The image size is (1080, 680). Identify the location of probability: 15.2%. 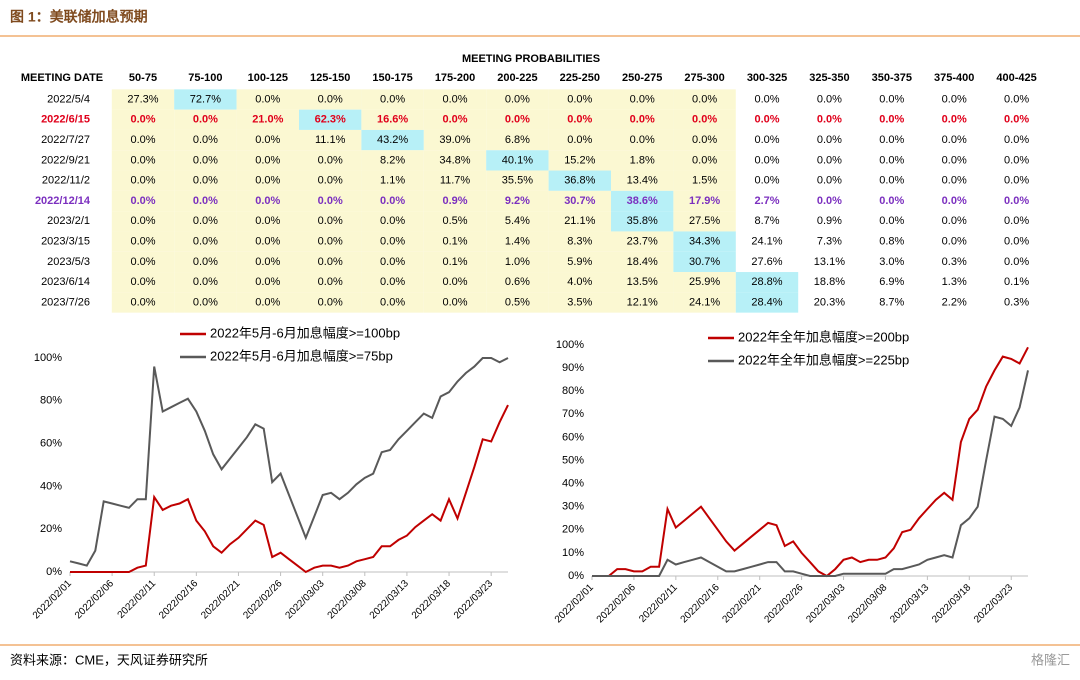
(579, 160).